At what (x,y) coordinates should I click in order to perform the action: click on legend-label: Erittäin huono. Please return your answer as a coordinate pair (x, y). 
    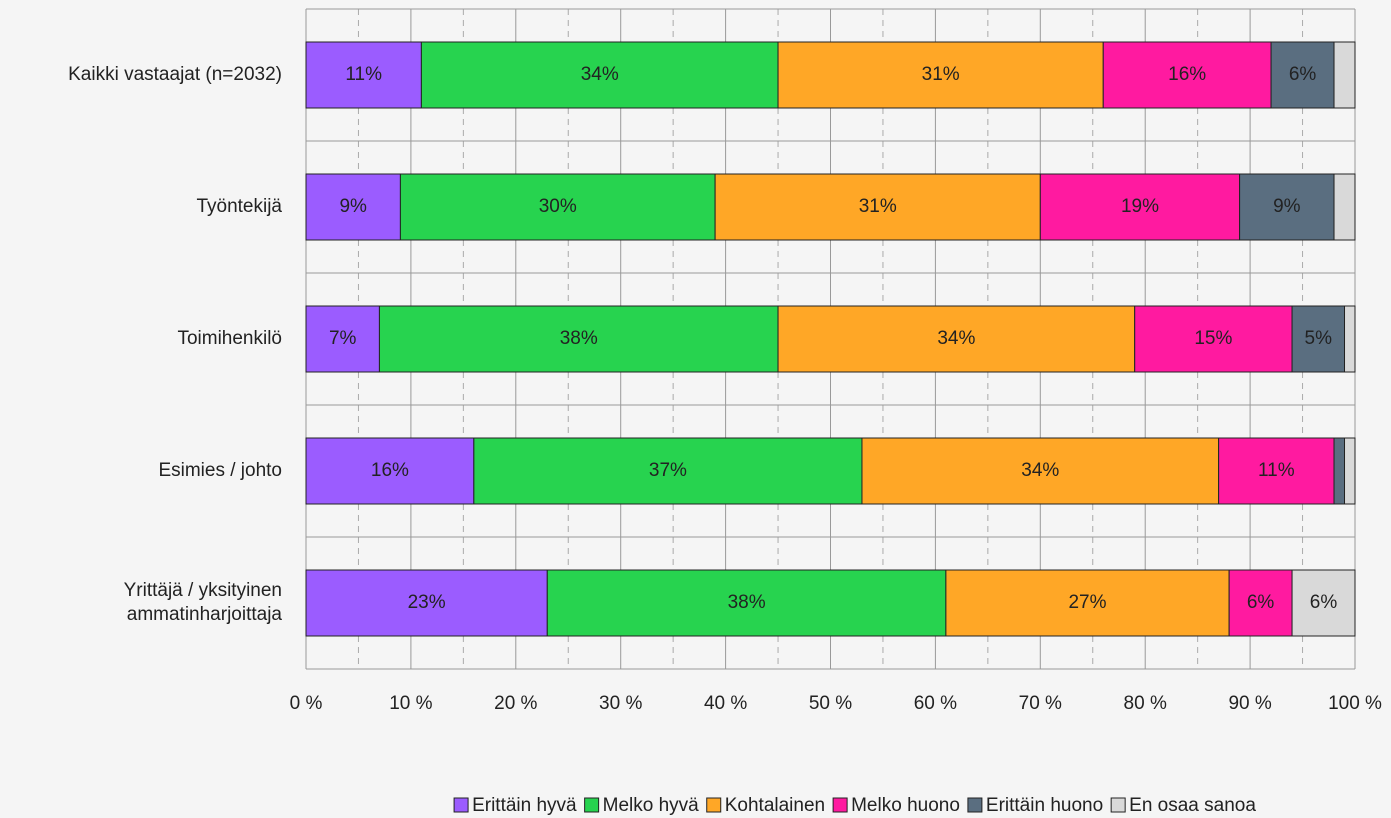
    Looking at the image, I should click on (1044, 805).